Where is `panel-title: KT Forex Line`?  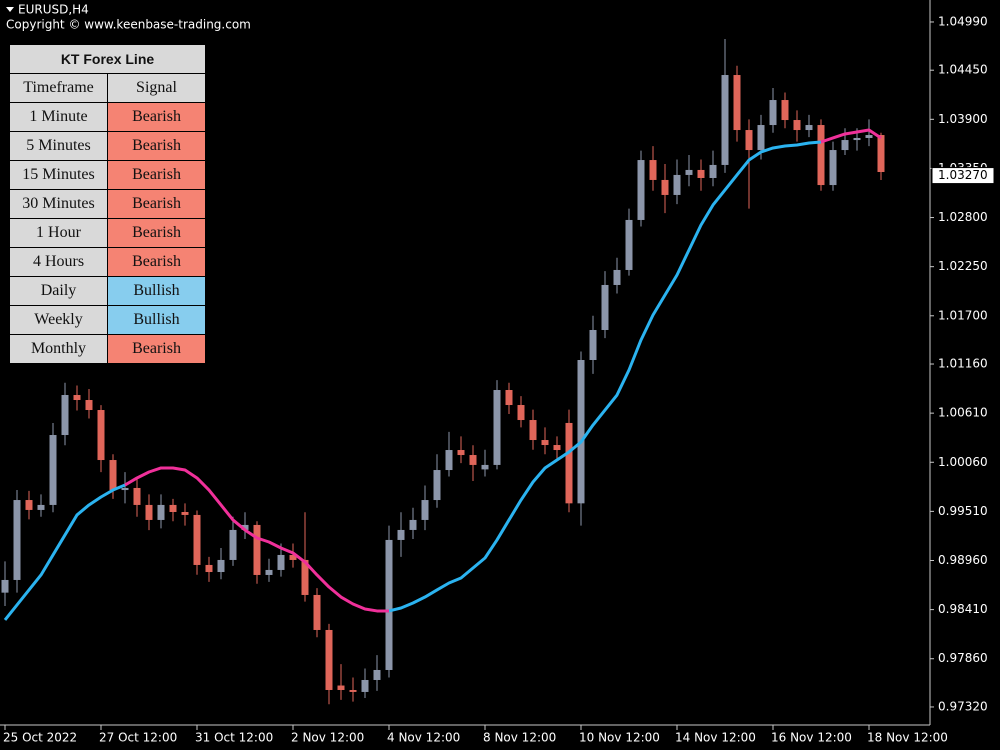
panel-title: KT Forex Line is located at coordinates (107, 59).